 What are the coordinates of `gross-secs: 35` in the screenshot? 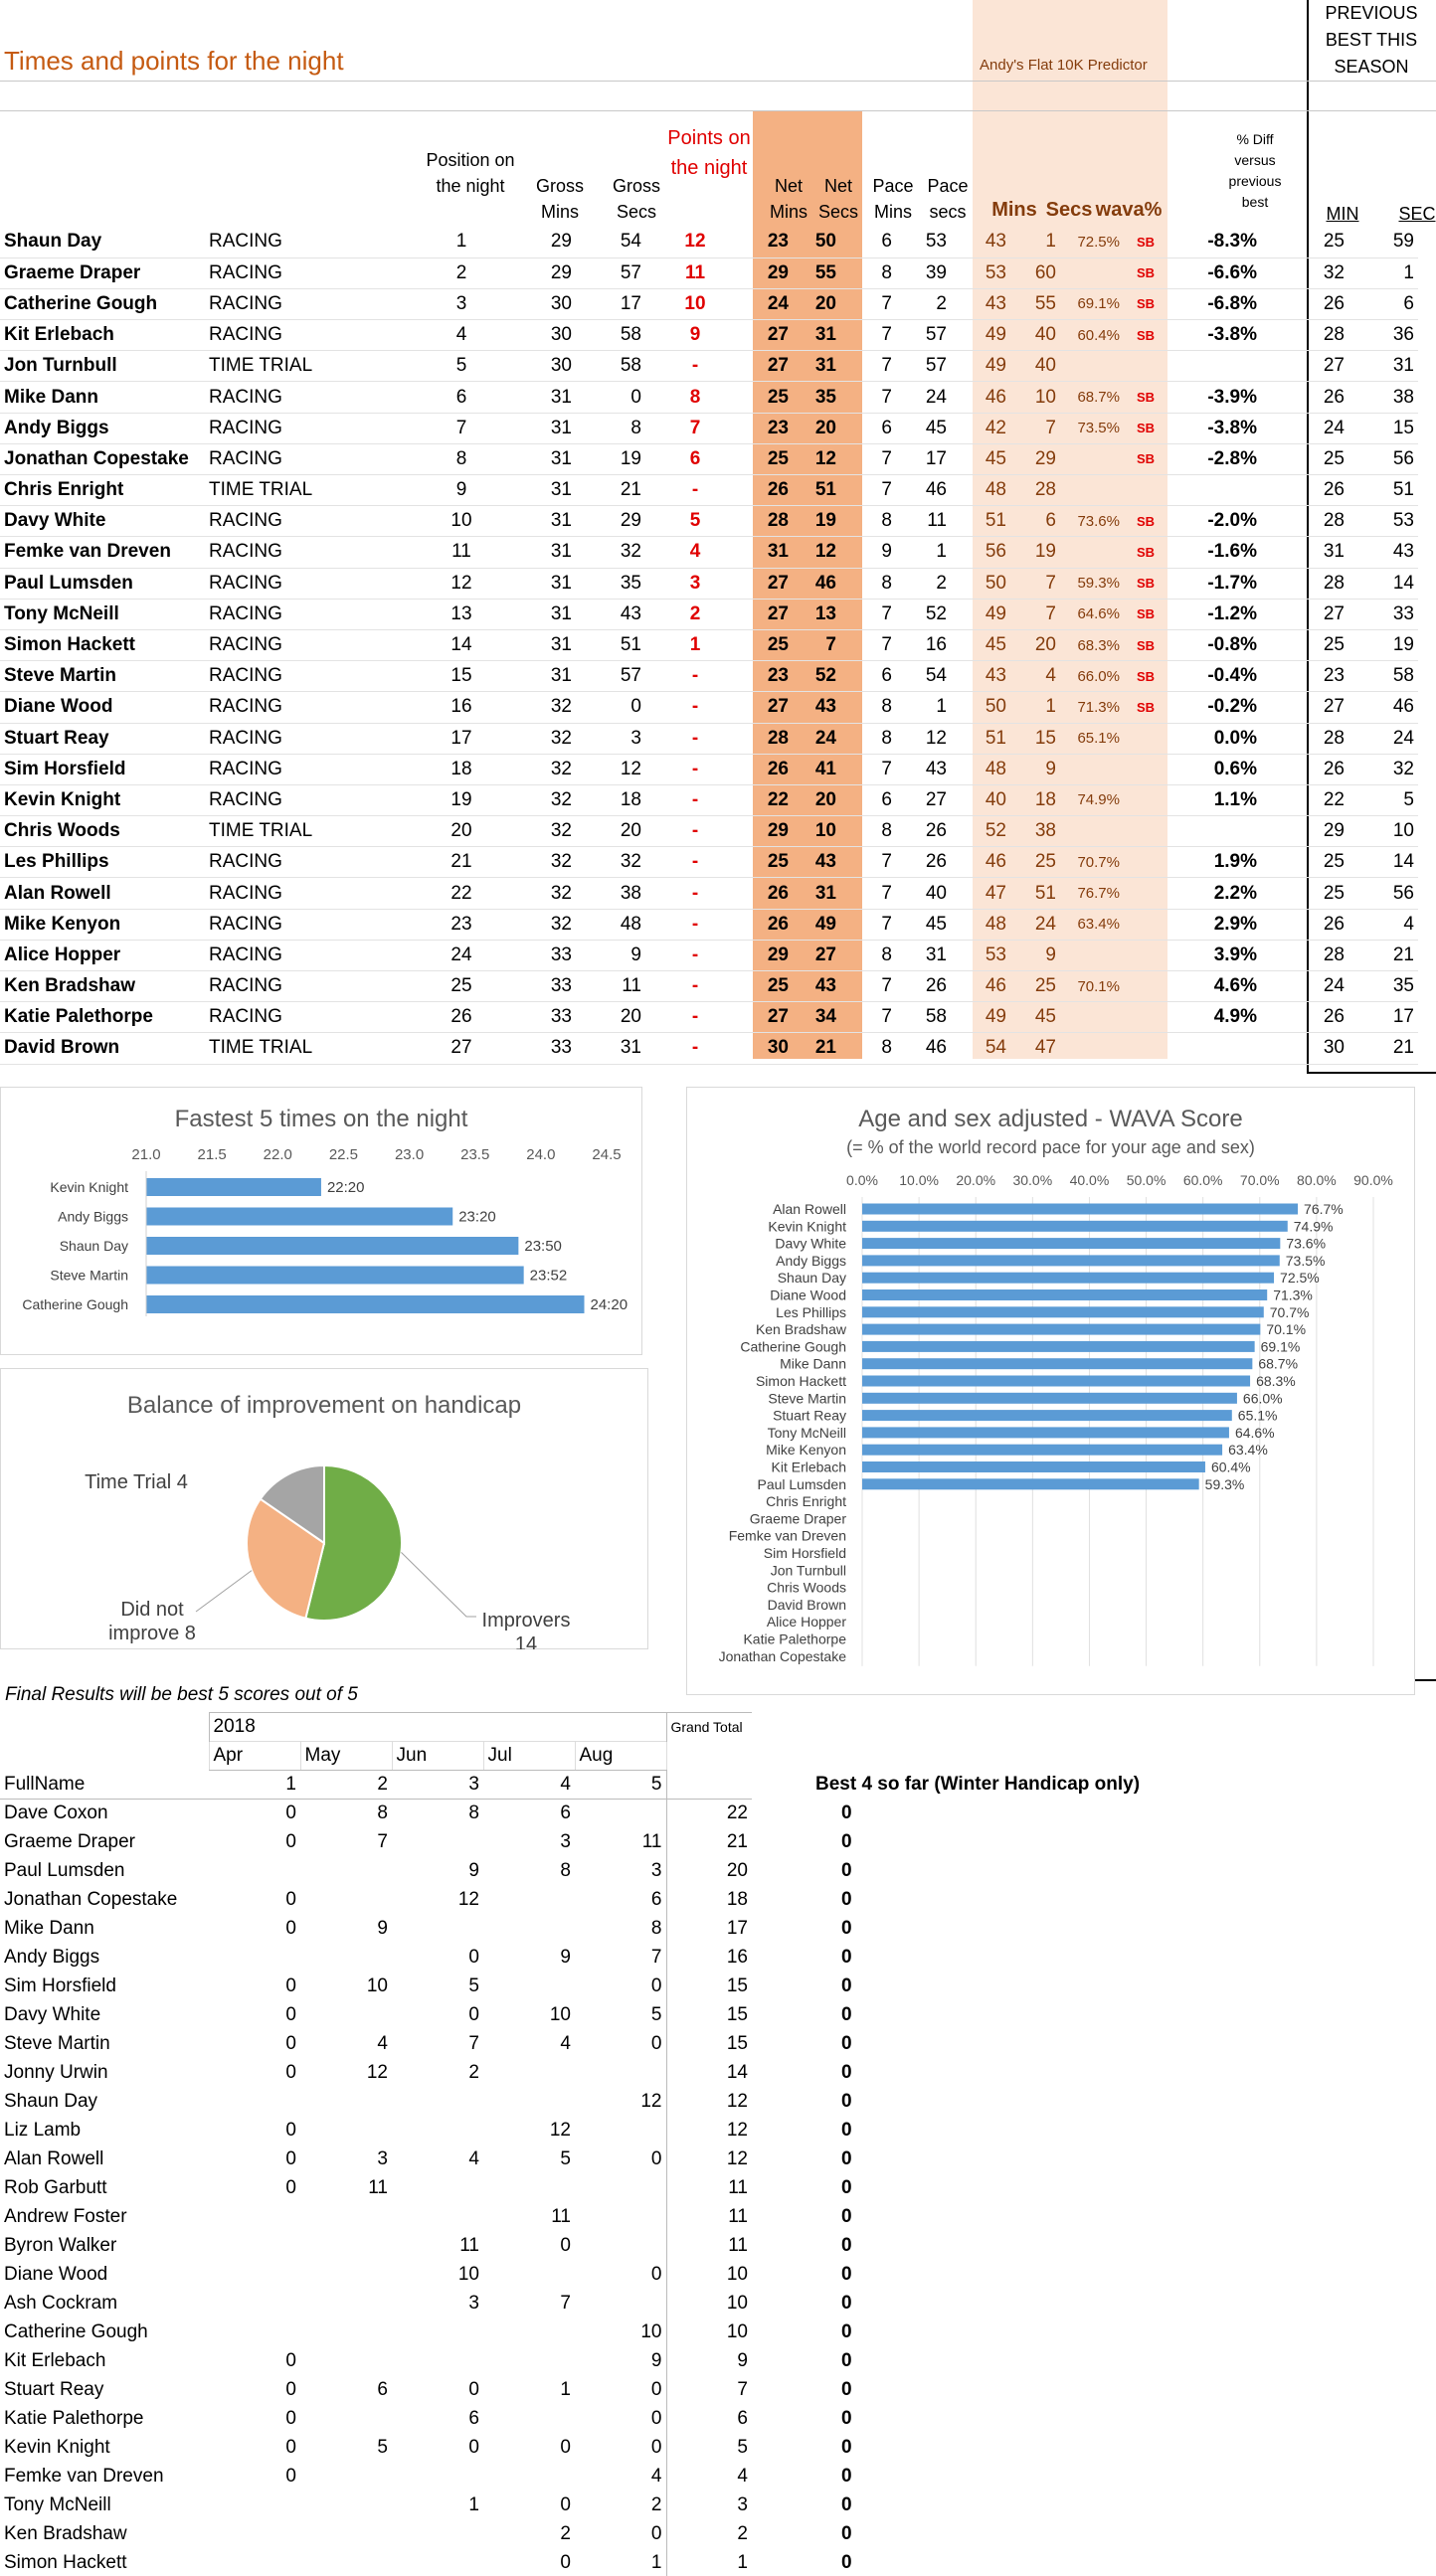 It's located at (610, 584).